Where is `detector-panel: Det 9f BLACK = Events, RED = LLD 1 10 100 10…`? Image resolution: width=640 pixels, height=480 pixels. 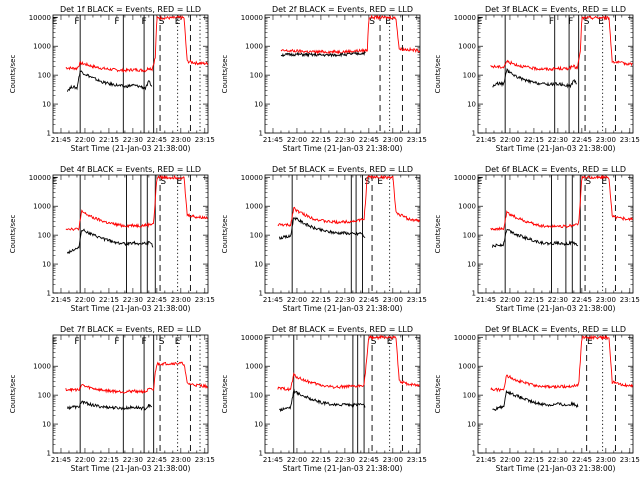 detector-panel: Det 9f BLACK = Events, RED = LLD 1 10 100 10… is located at coordinates (537, 399).